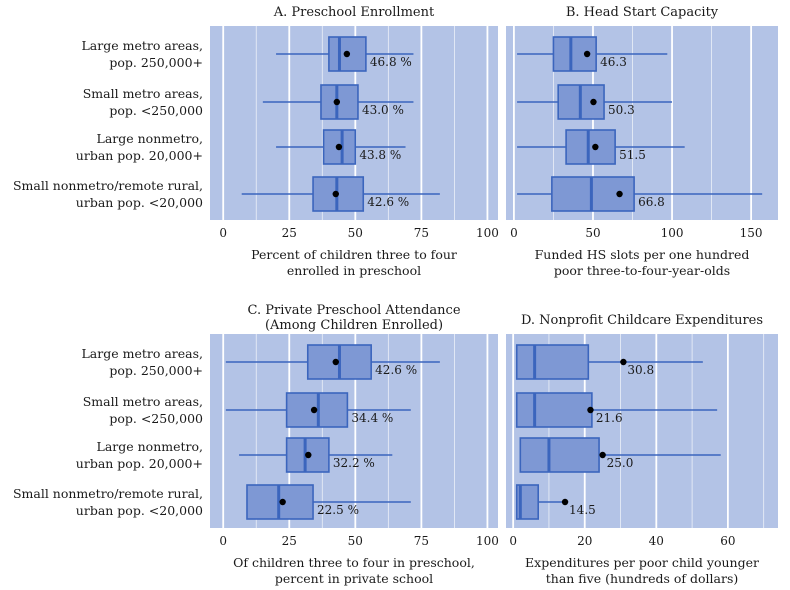 The height and width of the screenshot is (590, 790). Describe the element at coordinates (354, 270) in the screenshot. I see `x-axis-label: enrolled in preschool` at that location.